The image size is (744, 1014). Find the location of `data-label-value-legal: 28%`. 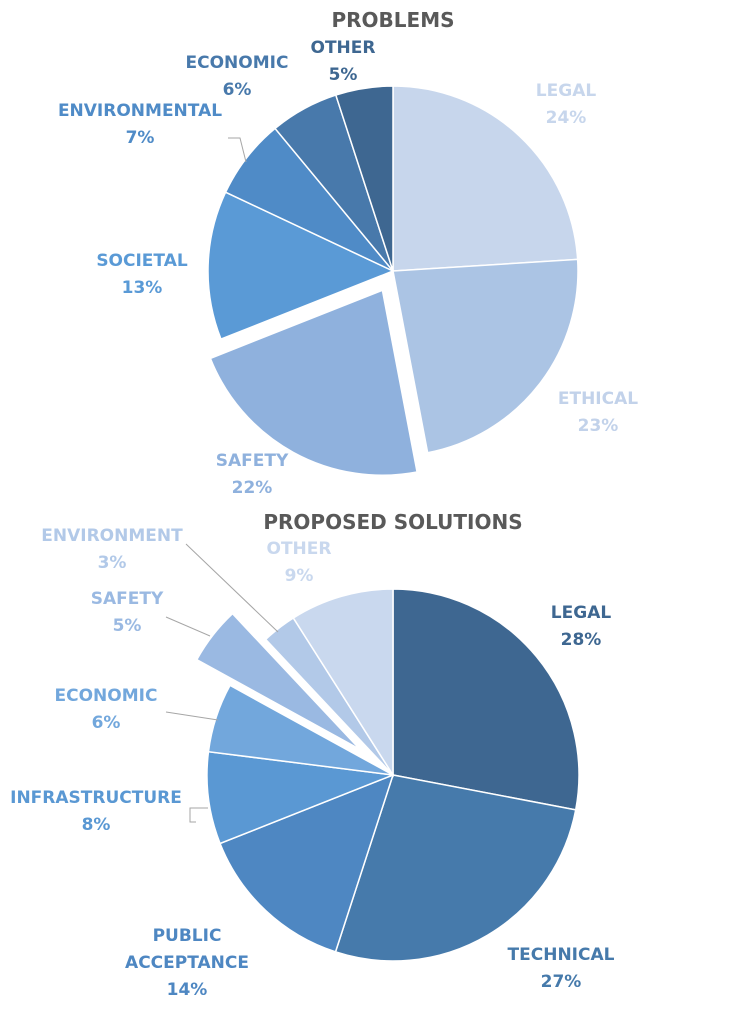

data-label-value-legal: 28% is located at coordinates (581, 640).